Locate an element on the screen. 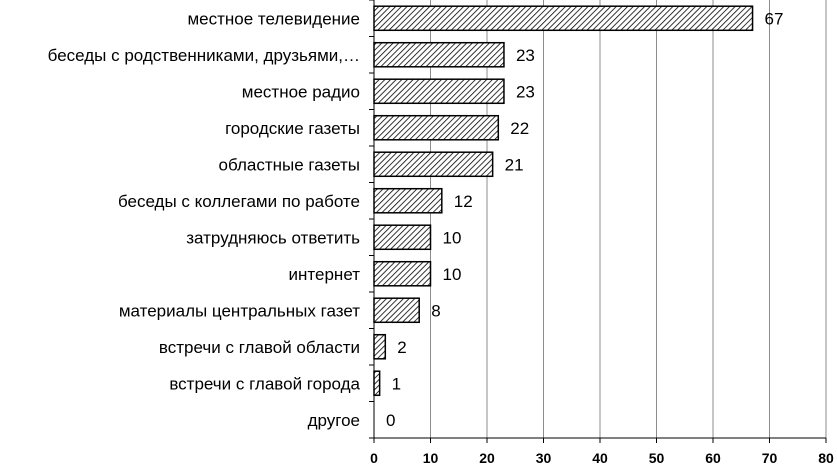 Image resolution: width=837 pixels, height=466 pixels. data-label: 1 is located at coordinates (396, 383).